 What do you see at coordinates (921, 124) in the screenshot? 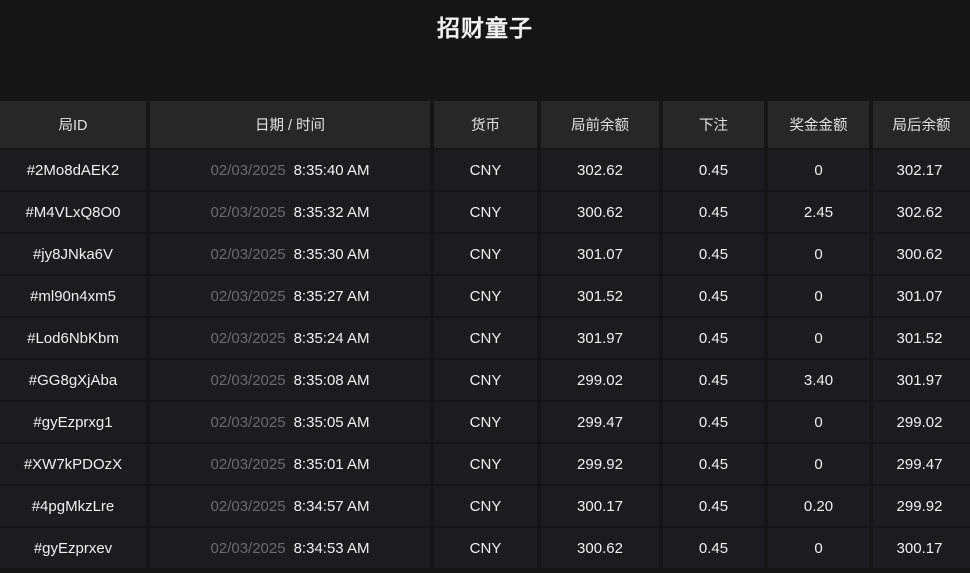
I see `column-header-balance-after: 局后余额` at bounding box center [921, 124].